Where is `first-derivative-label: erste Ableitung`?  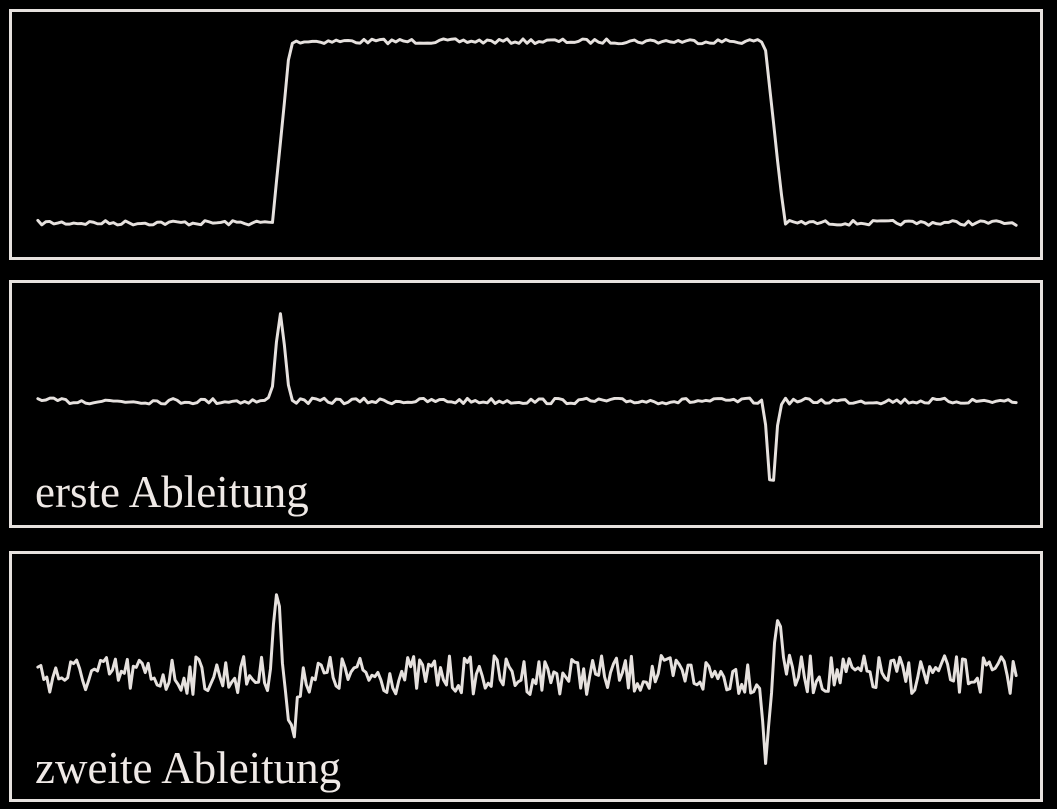
first-derivative-label: erste Ableitung is located at coordinates (172, 492).